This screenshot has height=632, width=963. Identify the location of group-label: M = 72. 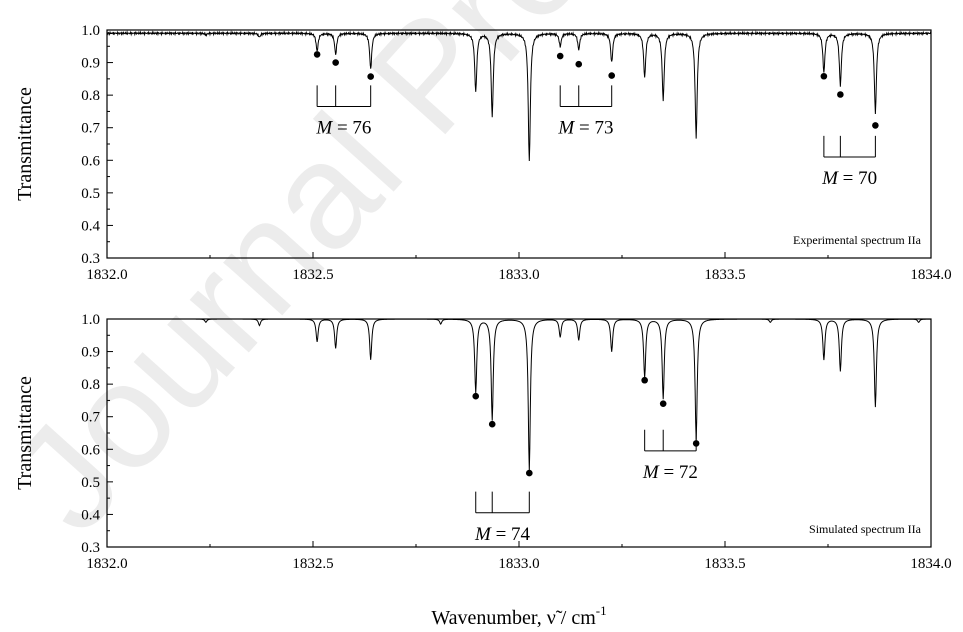
(670, 472).